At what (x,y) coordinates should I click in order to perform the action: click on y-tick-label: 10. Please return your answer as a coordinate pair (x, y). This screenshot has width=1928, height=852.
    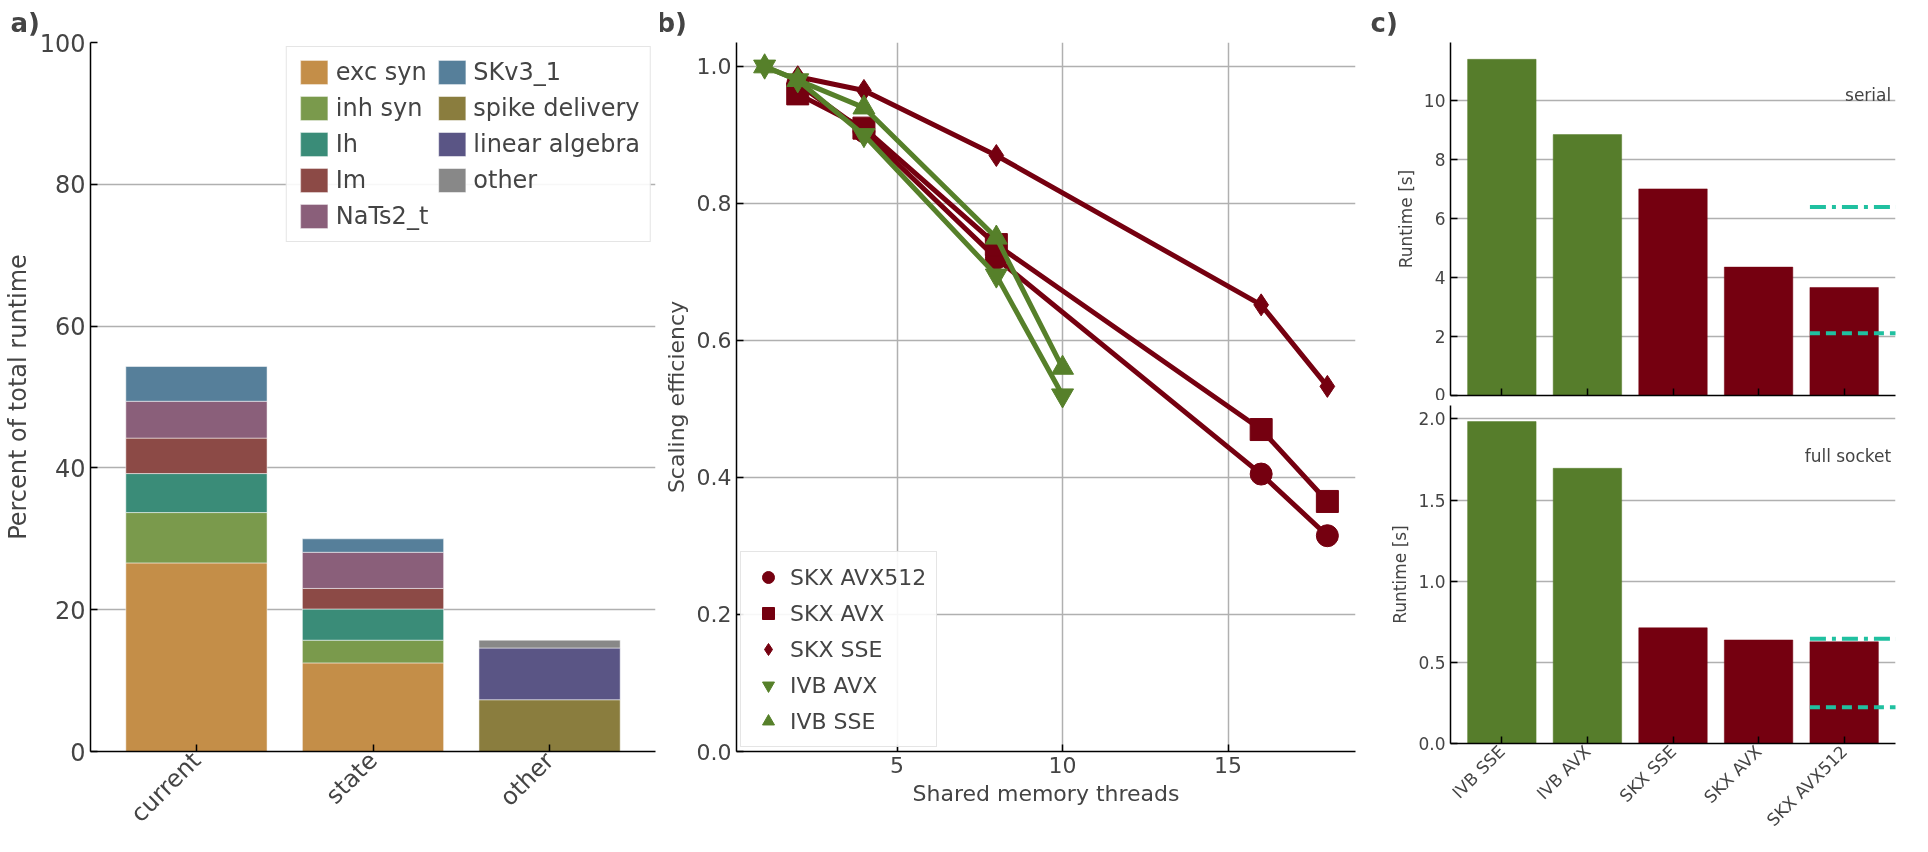
    Looking at the image, I should click on (1434, 100).